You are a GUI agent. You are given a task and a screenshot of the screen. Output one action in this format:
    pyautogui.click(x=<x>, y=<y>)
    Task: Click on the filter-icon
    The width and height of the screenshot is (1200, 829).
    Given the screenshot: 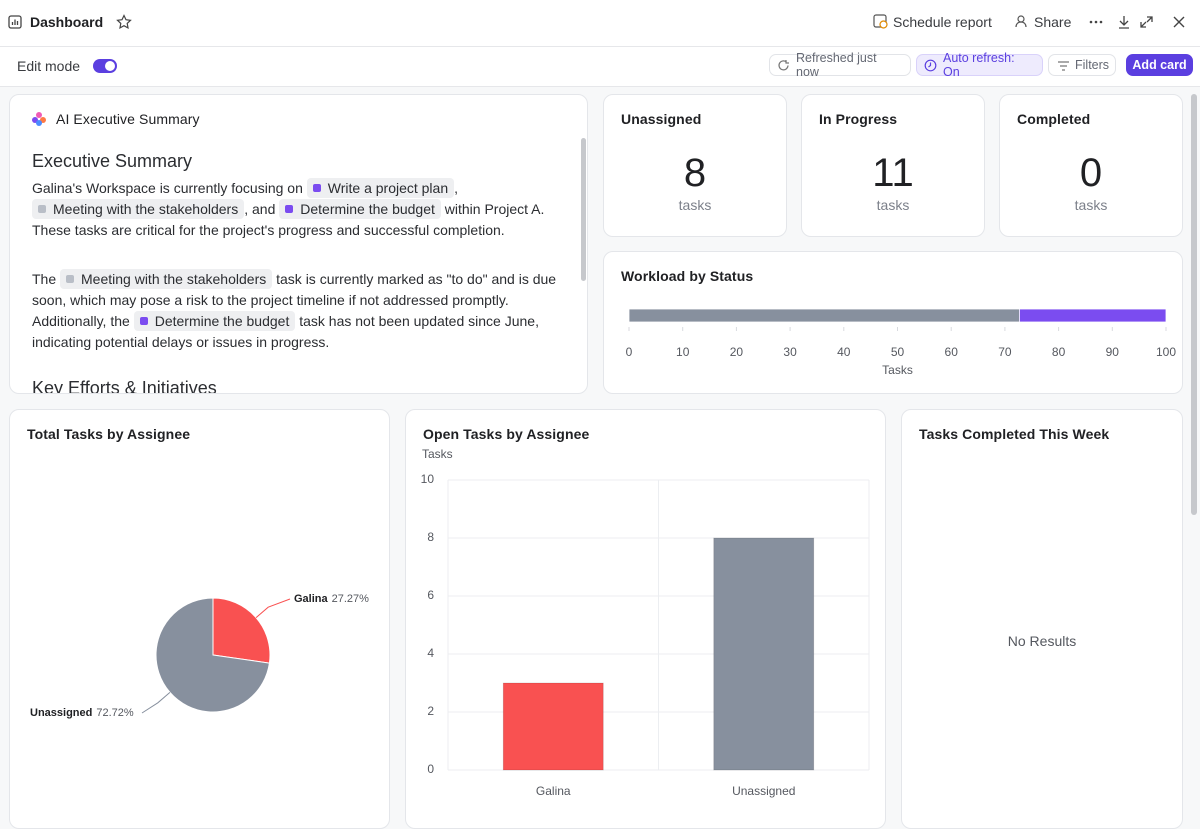 What is the action you would take?
    pyautogui.click(x=1063, y=66)
    